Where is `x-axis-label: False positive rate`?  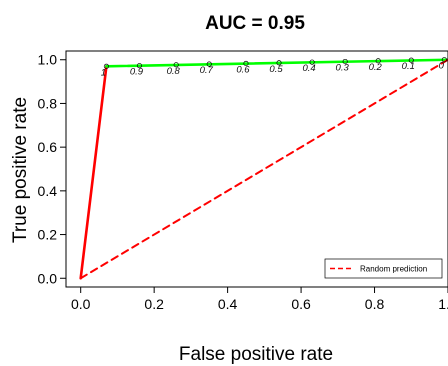 x-axis-label: False positive rate is located at coordinates (256, 354).